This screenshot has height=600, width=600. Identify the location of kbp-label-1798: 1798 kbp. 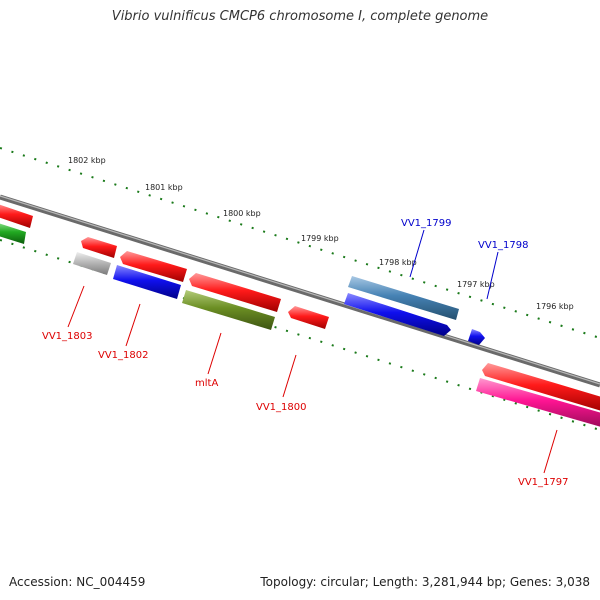
(398, 262).